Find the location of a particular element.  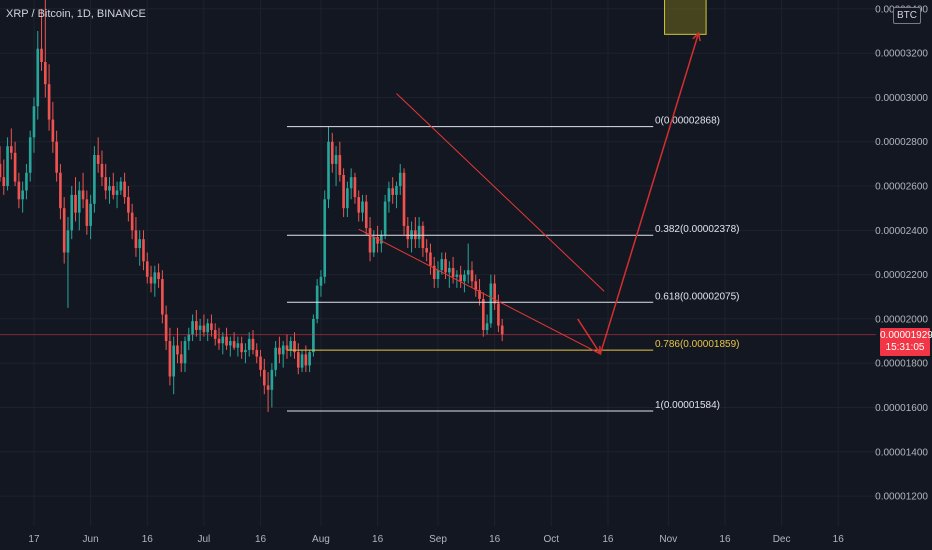

symbol-title: XRP / Bitcoin, 1D, BINANCE is located at coordinates (76, 14).